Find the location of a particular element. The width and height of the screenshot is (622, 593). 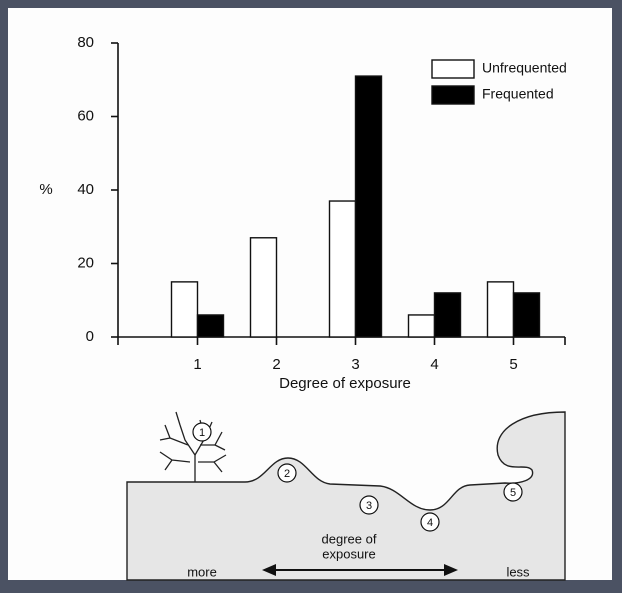

right-label: less is located at coordinates (518, 571).